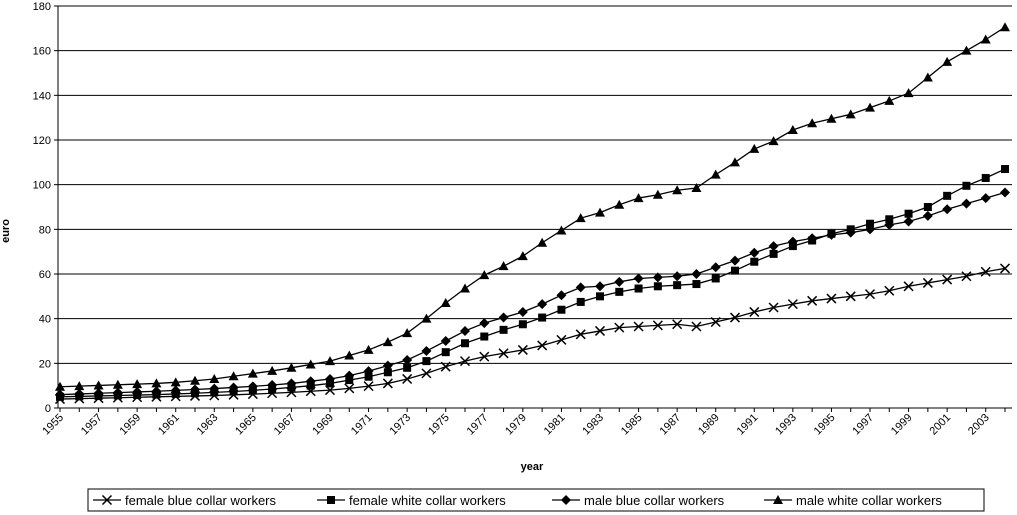  I want to click on x-tick-label: 1975, so click(439, 425).